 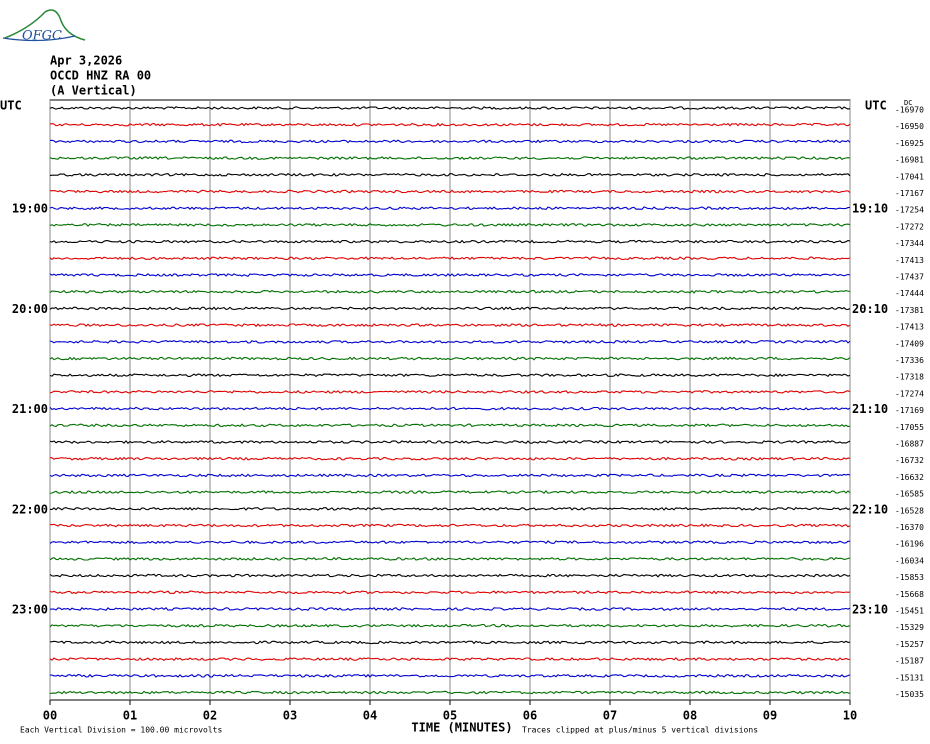 What do you see at coordinates (909, 594) in the screenshot?
I see `dc-offset: -15668` at bounding box center [909, 594].